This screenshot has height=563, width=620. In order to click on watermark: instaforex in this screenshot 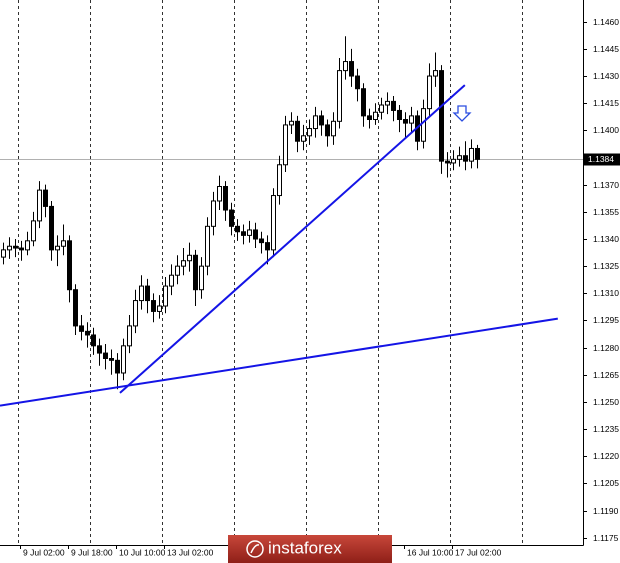, I will do `click(310, 549)`.